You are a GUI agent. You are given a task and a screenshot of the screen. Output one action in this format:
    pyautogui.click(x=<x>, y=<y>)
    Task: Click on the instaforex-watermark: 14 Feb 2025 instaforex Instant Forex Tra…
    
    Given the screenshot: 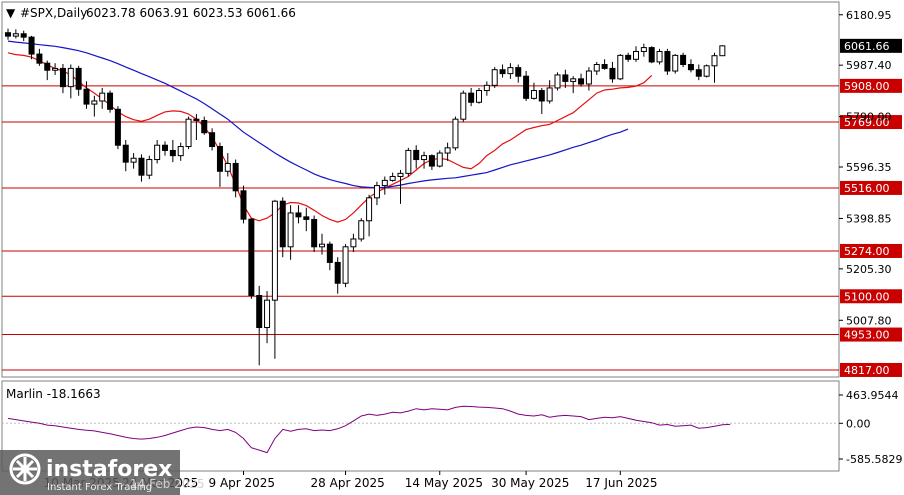 What is the action you would take?
    pyautogui.click(x=102, y=472)
    